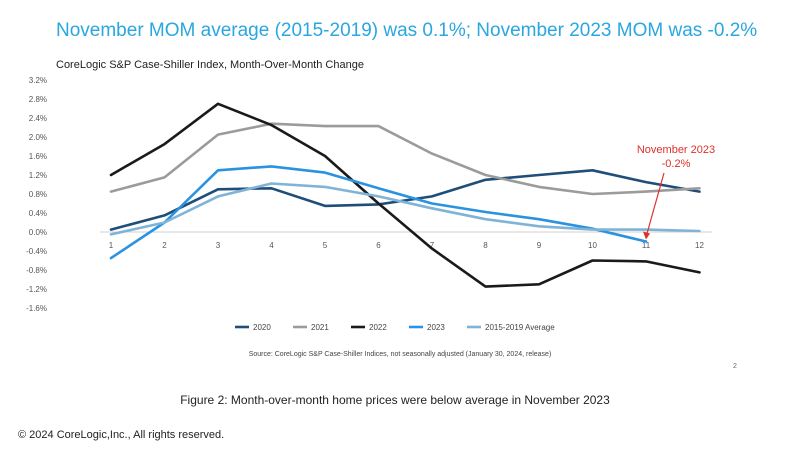  Describe the element at coordinates (592, 245) in the screenshot. I see `x-tick-label: 10` at that location.